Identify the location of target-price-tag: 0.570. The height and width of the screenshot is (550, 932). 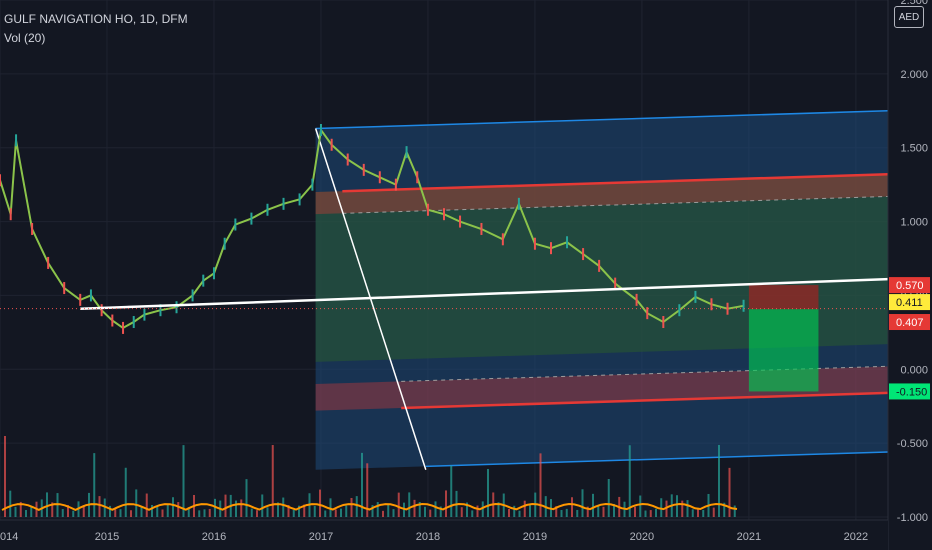
(910, 286).